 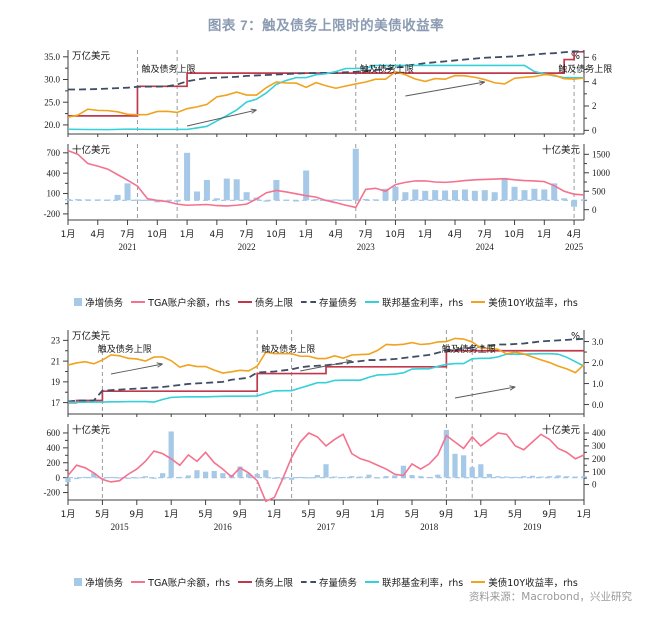 I want to click on x-axis-year-label: 2015, so click(x=120, y=527).